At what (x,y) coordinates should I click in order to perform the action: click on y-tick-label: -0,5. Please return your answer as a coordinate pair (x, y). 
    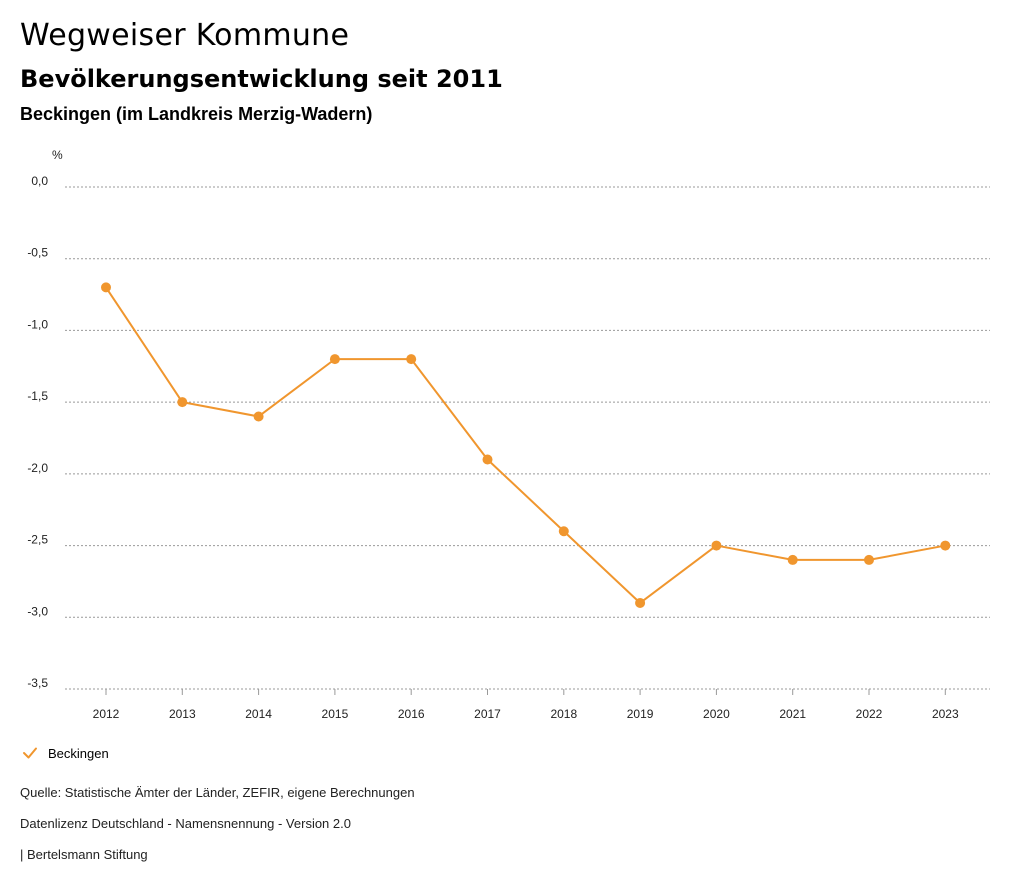
    Looking at the image, I should click on (37, 253).